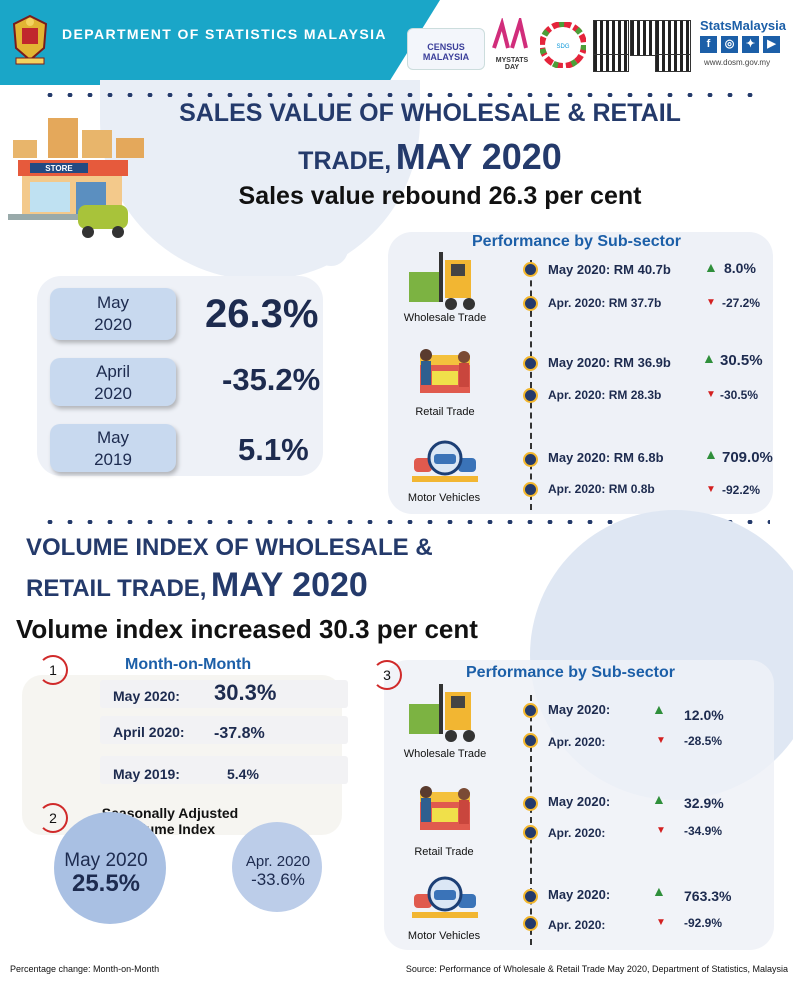 The image size is (793, 982). I want to click on subsector-current-pct: 30.5%, so click(741, 360).